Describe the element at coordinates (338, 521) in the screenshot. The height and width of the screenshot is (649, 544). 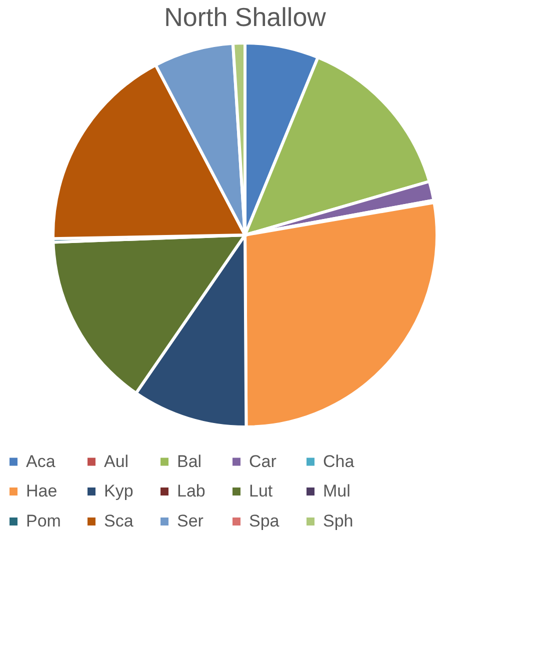
I see `legend-label: Sph` at that location.